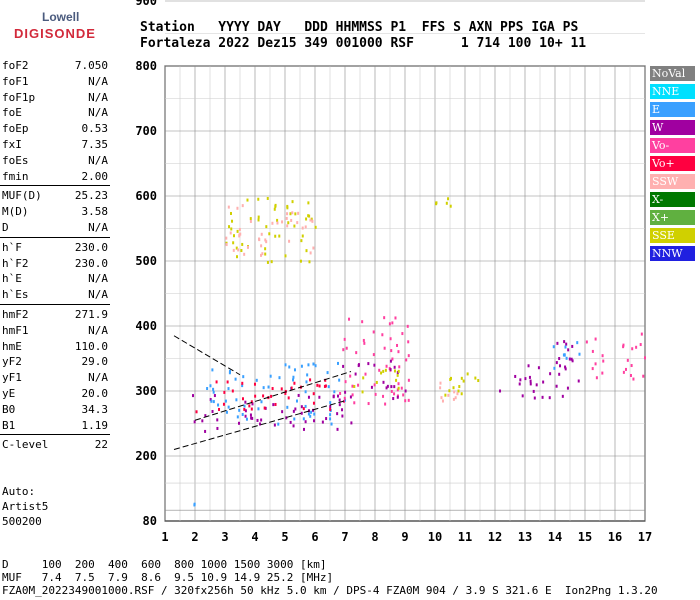 The height and width of the screenshot is (600, 700). What do you see at coordinates (12, 362) in the screenshot?
I see `param-key: yF2` at bounding box center [12, 362].